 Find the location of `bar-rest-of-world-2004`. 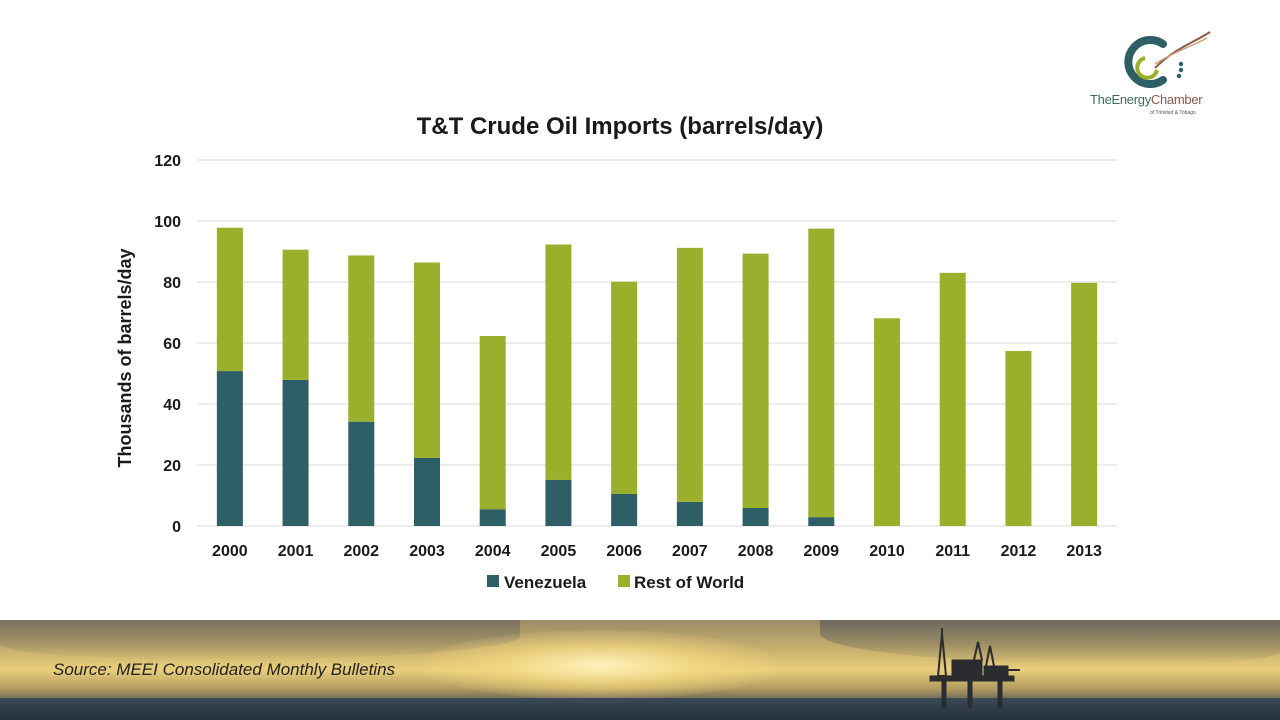

bar-rest-of-world-2004 is located at coordinates (492, 422).